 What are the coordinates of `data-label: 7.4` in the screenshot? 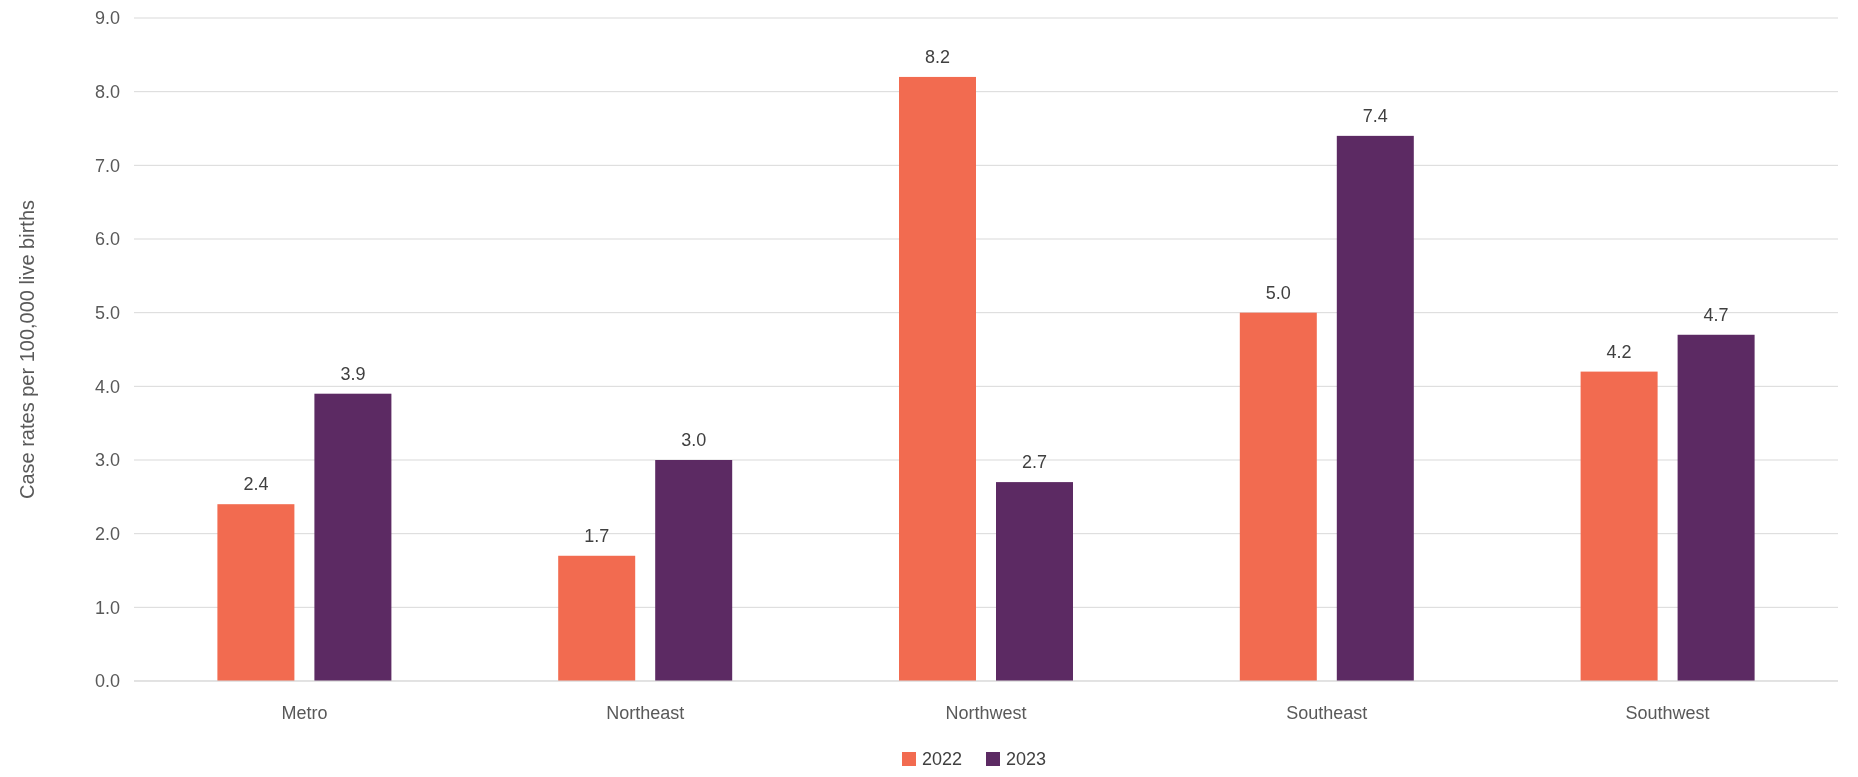 It's located at (1375, 115).